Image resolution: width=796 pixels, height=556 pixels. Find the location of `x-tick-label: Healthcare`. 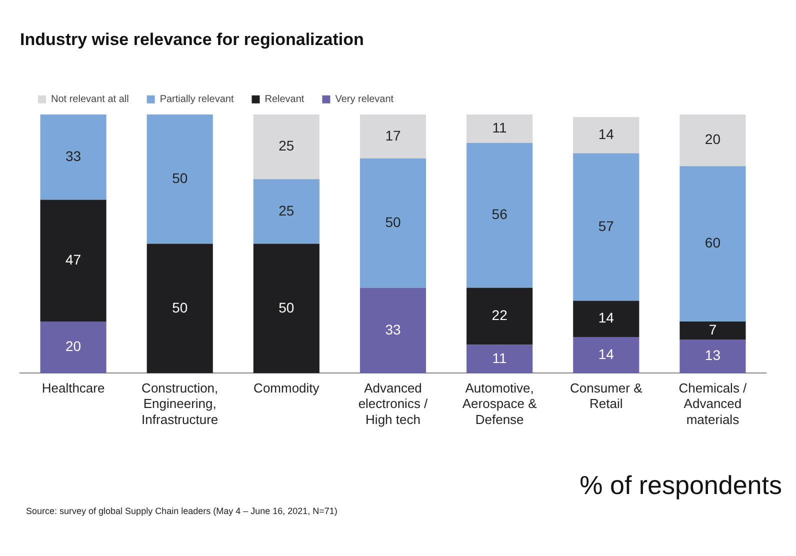

x-tick-label: Healthcare is located at coordinates (73, 388).